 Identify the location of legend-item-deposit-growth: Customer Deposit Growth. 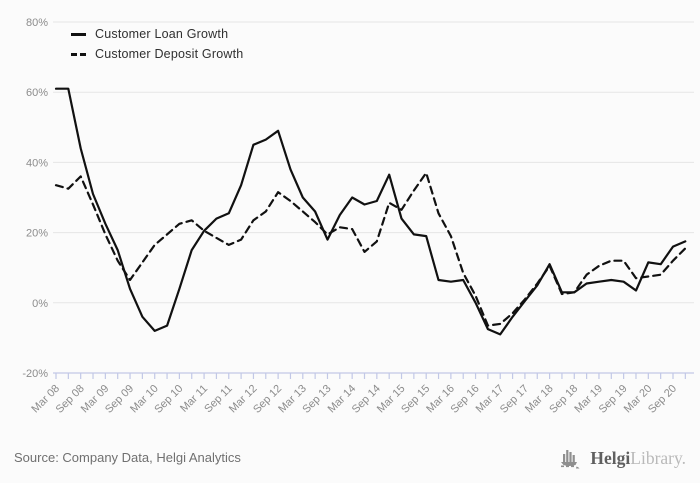
(157, 54).